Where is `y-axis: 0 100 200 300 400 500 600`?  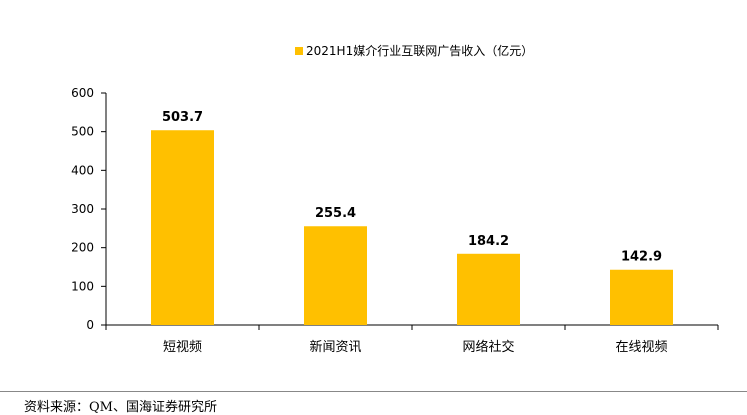
y-axis: 0 100 200 300 400 500 600 is located at coordinates (89, 209).